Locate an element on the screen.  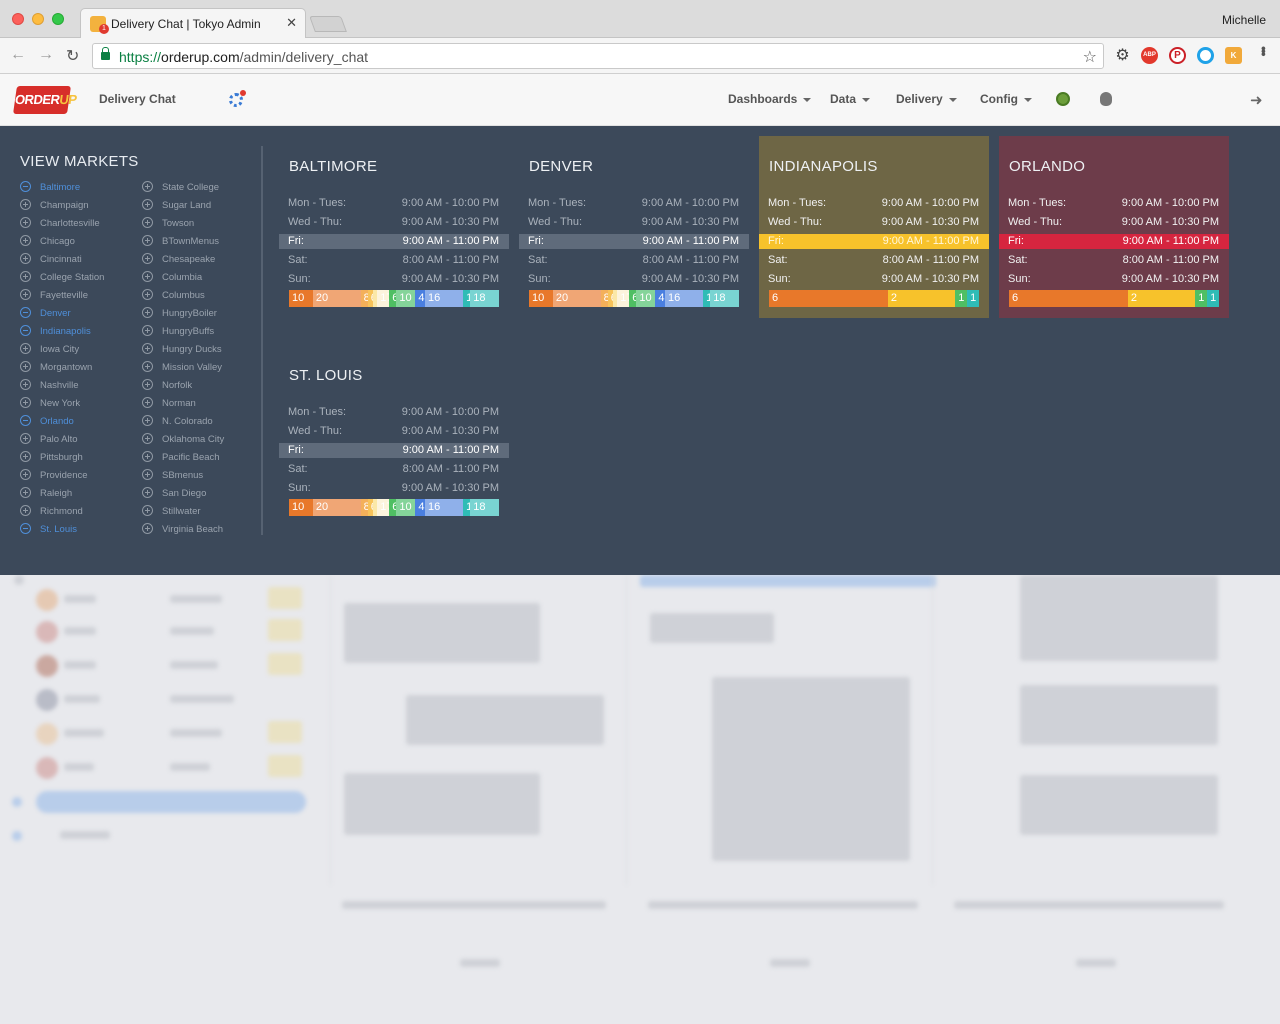
market-item-hungry-ducks: Hungry Ducks is located at coordinates (201, 350).